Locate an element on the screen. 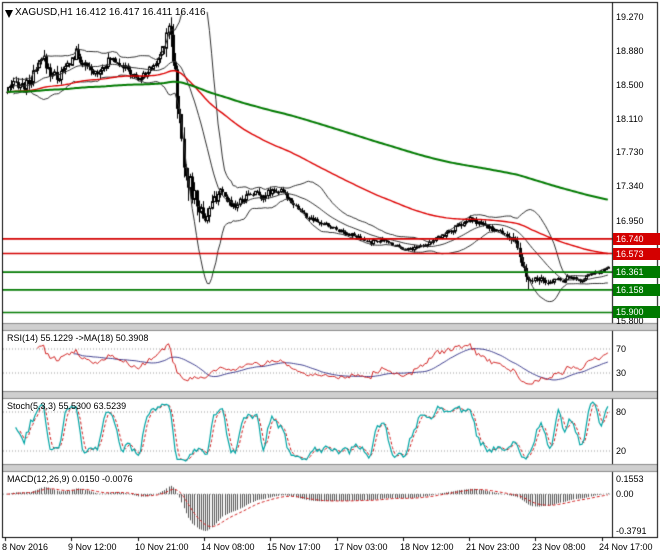 This screenshot has height=560, width=660. price-level-badge: 16.158 is located at coordinates (636, 290).